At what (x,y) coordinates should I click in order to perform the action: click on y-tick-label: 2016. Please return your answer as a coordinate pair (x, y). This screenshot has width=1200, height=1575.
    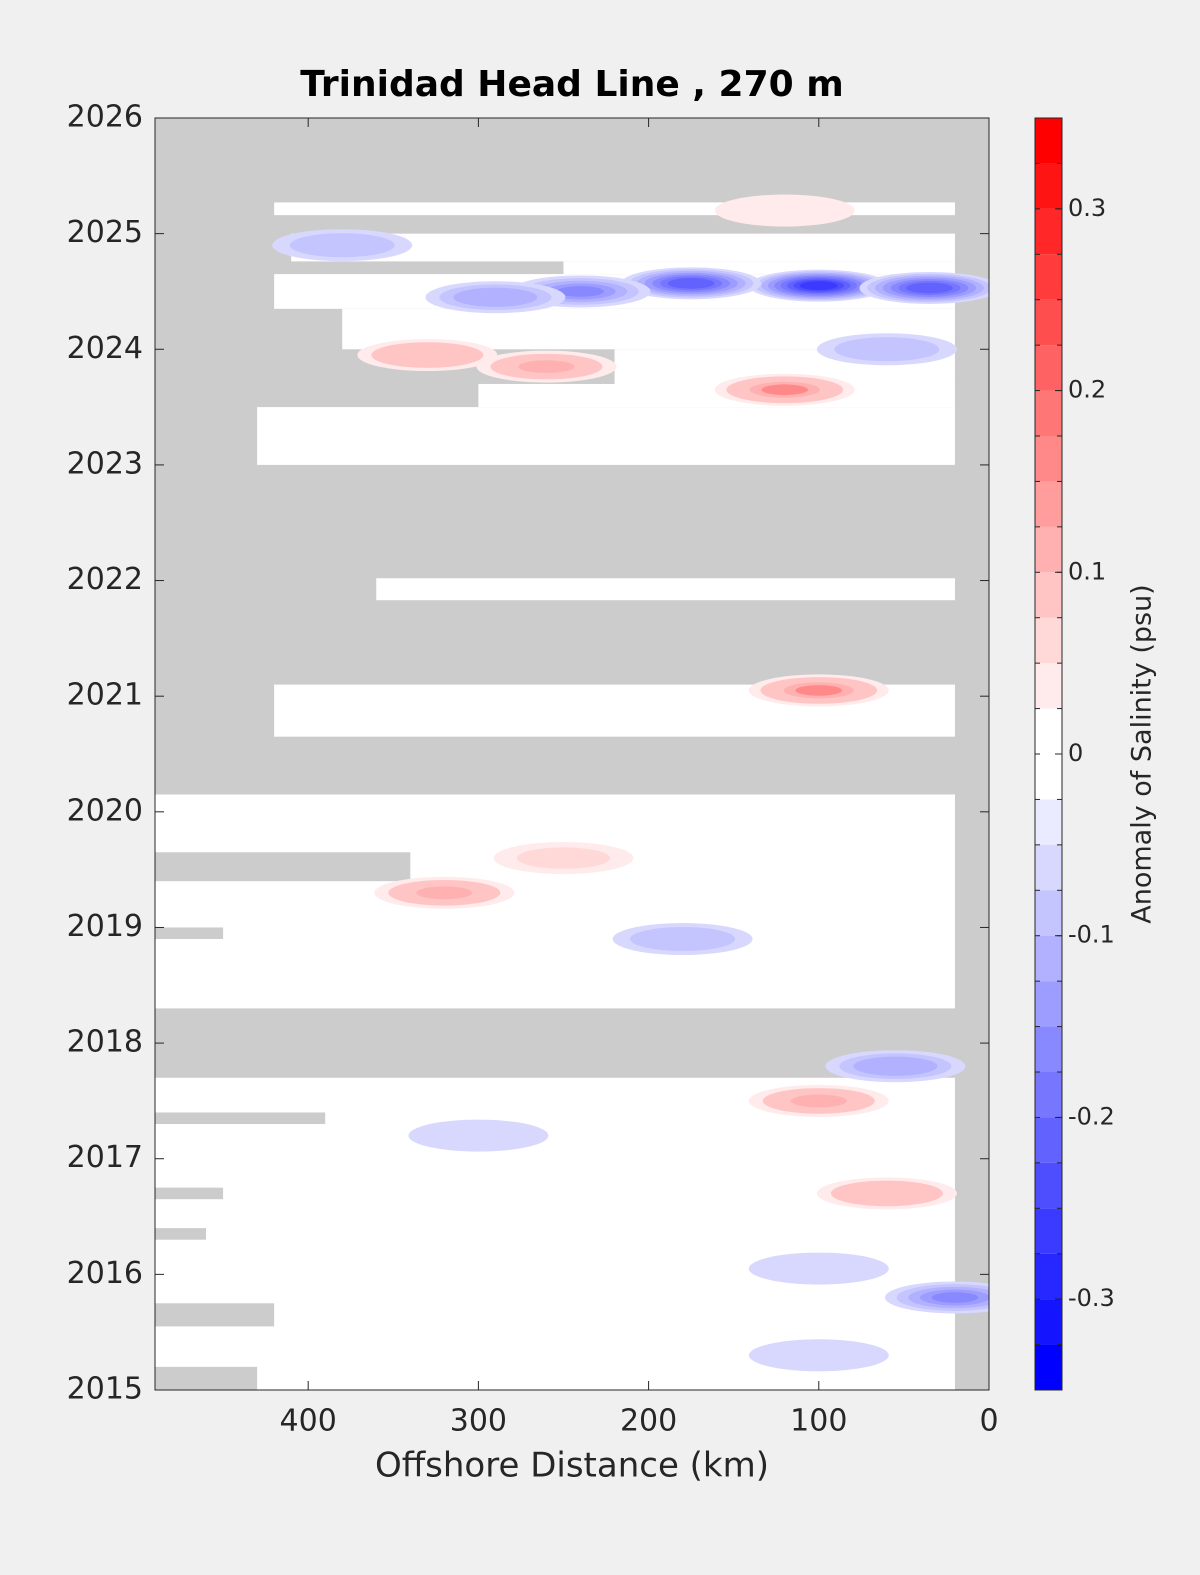
    Looking at the image, I should click on (105, 1273).